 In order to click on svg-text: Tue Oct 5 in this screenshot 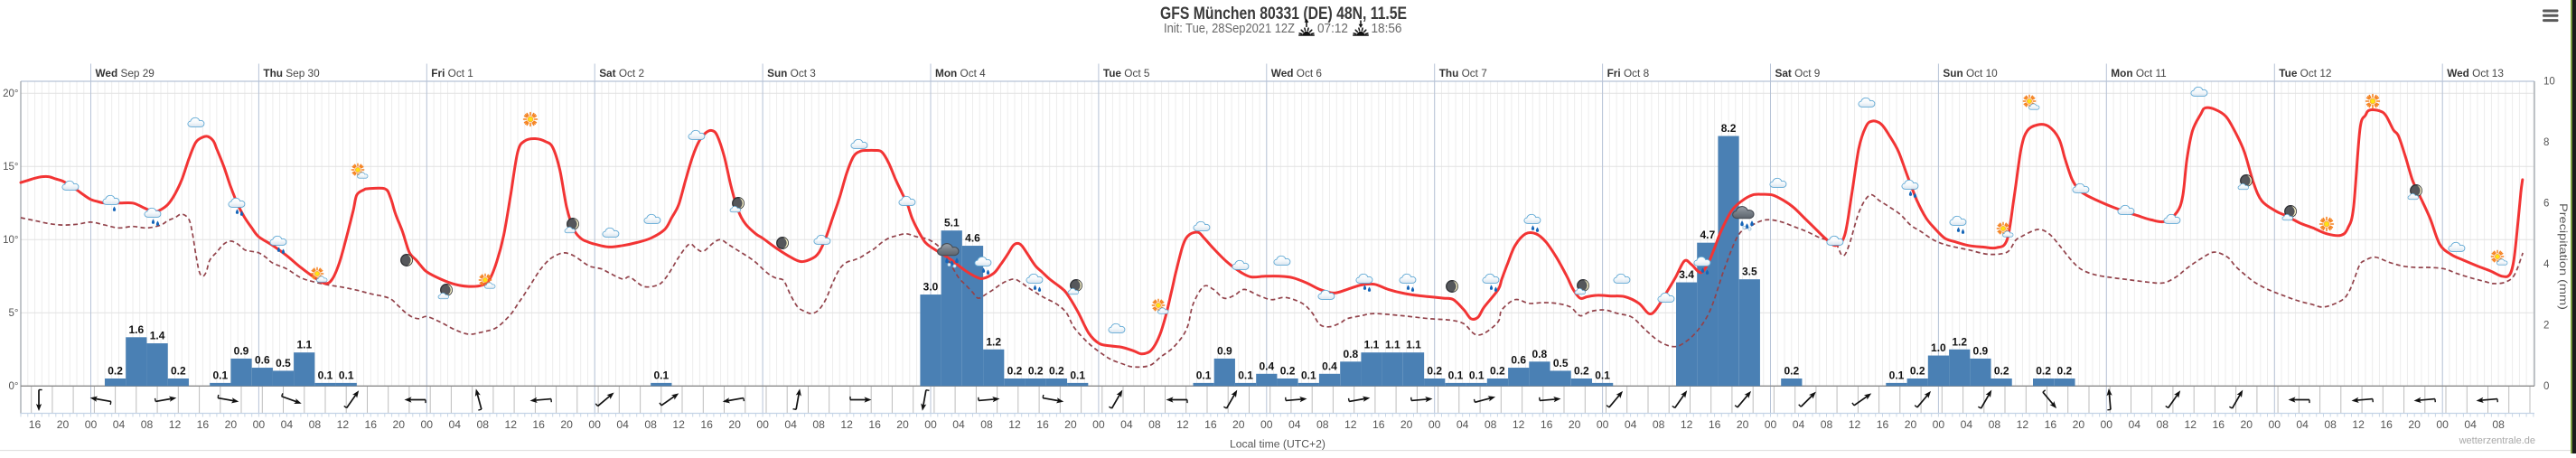, I will do `click(1126, 73)`.